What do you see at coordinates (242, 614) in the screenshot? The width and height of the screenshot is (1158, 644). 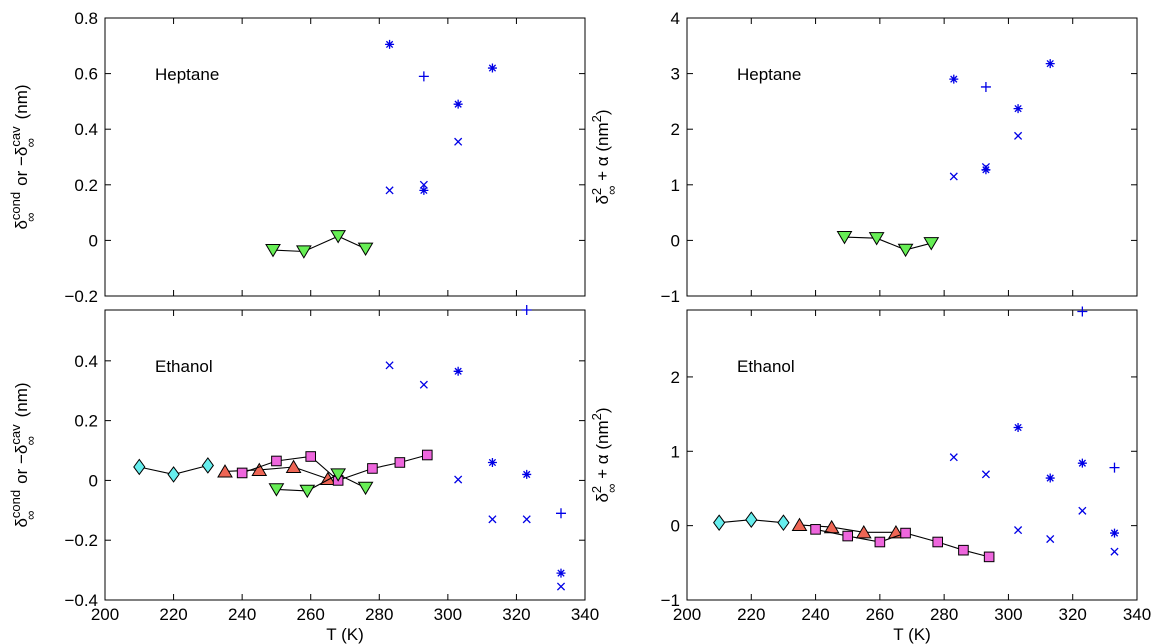 I see `x-tick-label: 240` at bounding box center [242, 614].